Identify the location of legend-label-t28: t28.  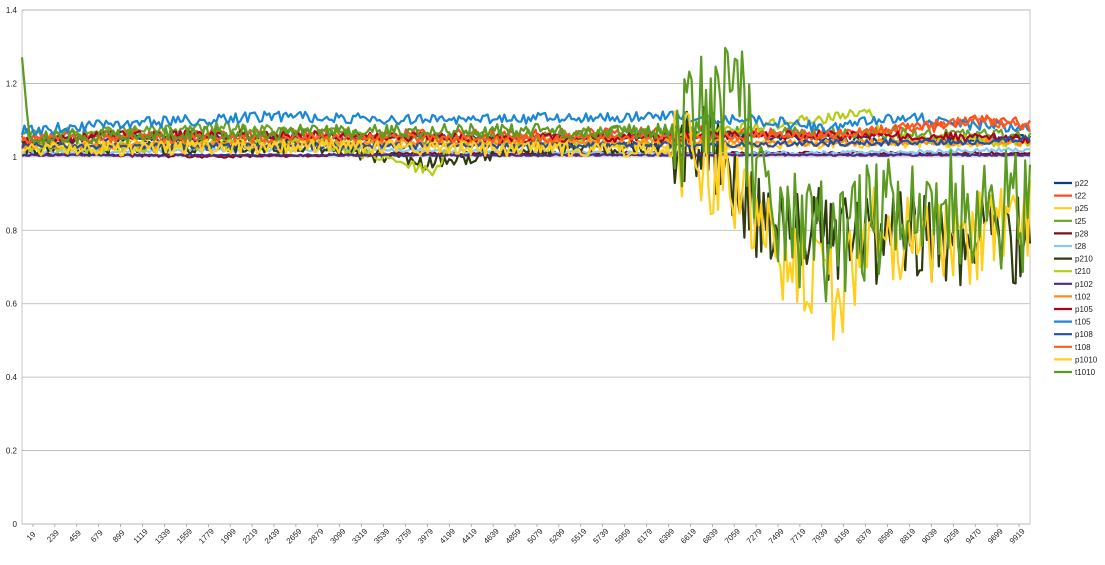
(1081, 246).